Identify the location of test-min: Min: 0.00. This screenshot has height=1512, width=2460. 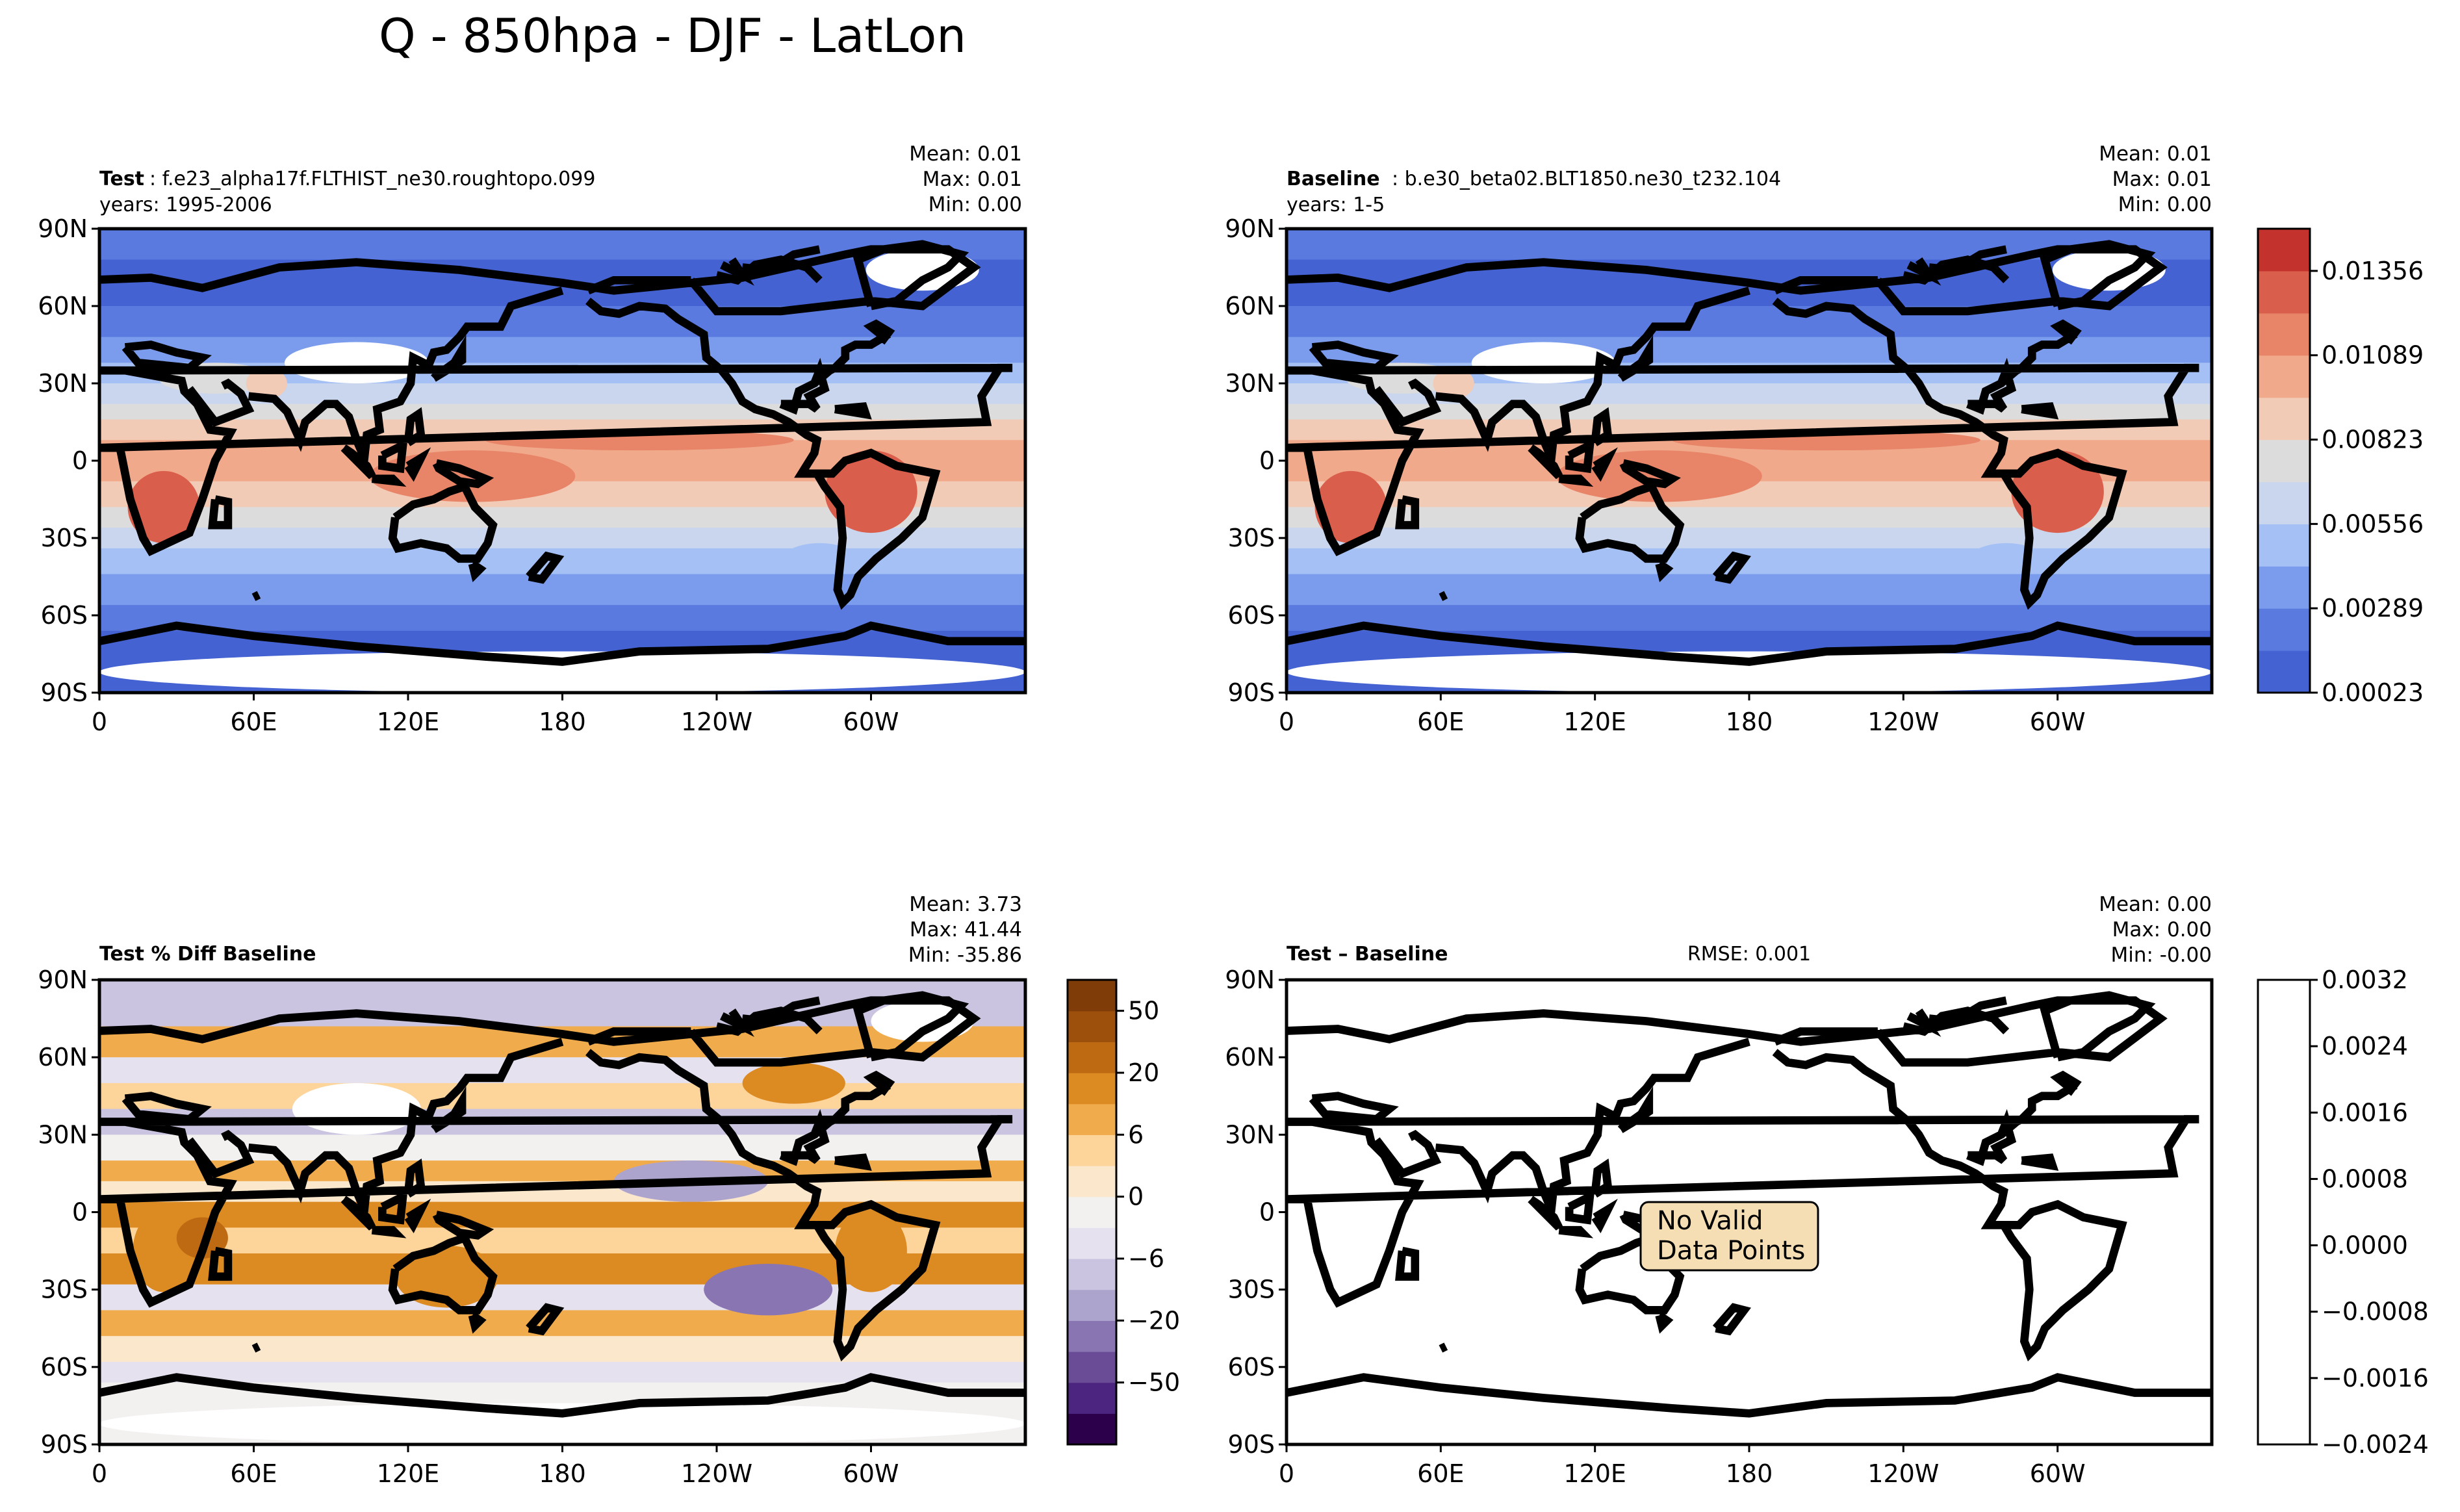
(975, 204).